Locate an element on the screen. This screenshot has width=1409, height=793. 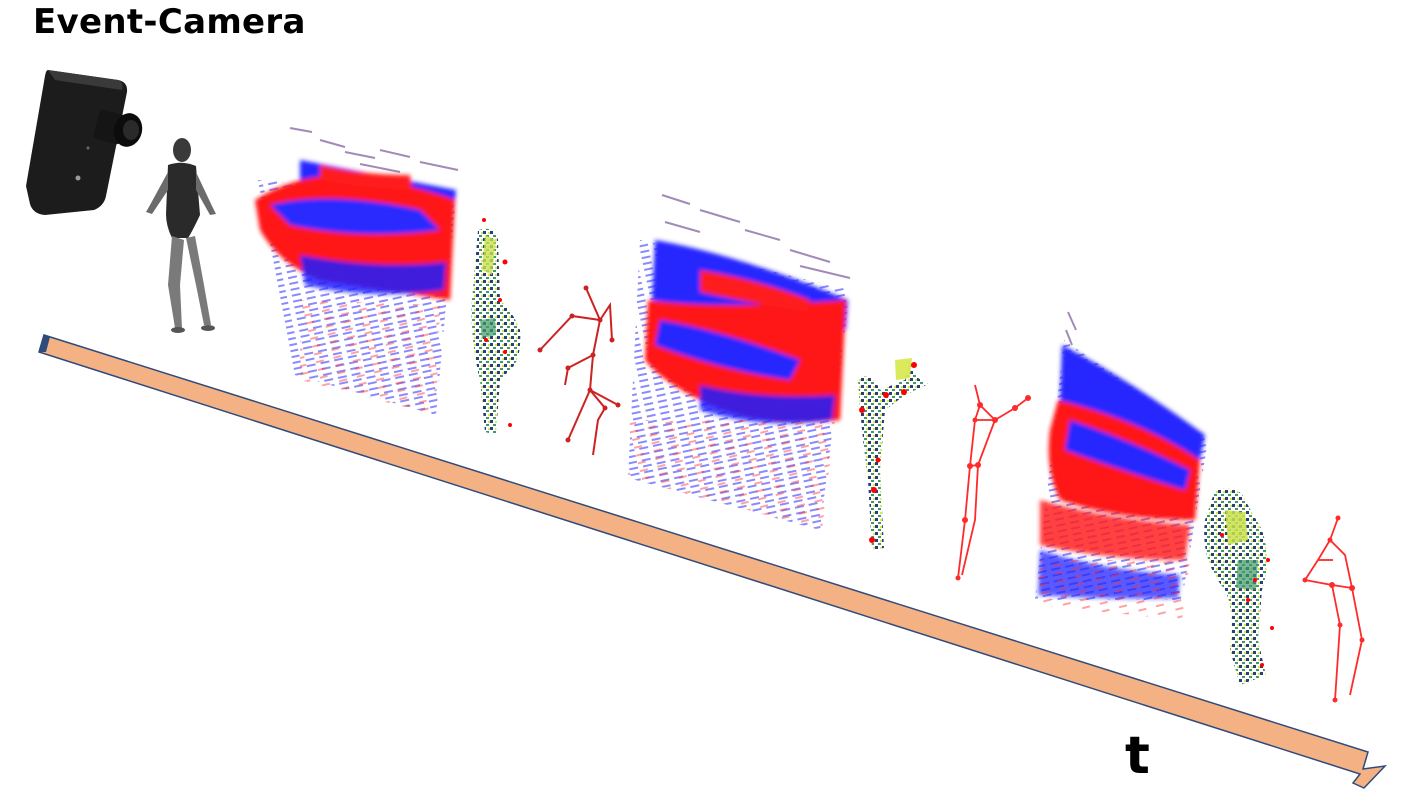
figure-title: Event-Camera is located at coordinates (169, 22).